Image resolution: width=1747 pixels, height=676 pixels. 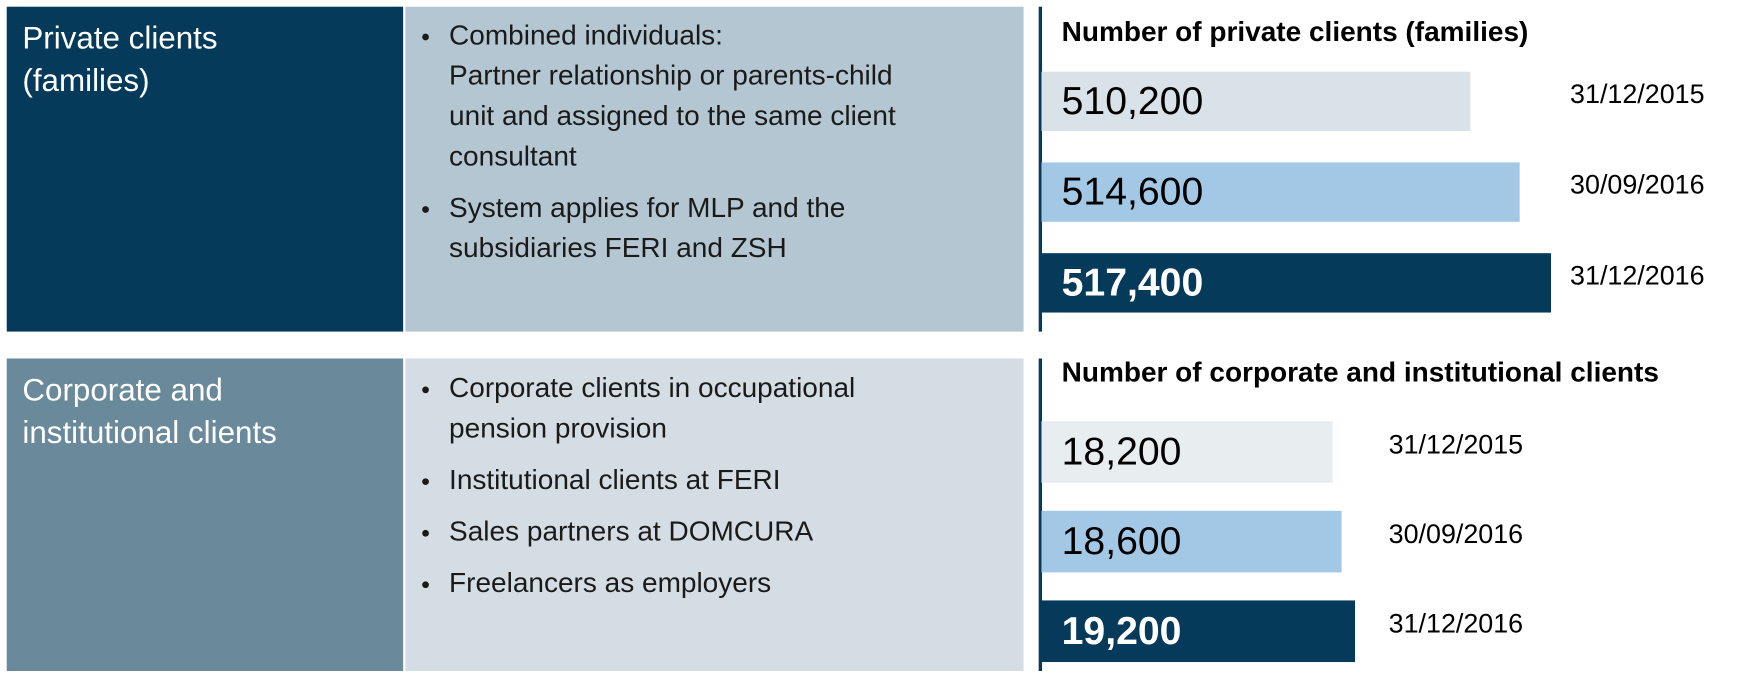 I want to click on value-label: 18,200, so click(x=1122, y=452).